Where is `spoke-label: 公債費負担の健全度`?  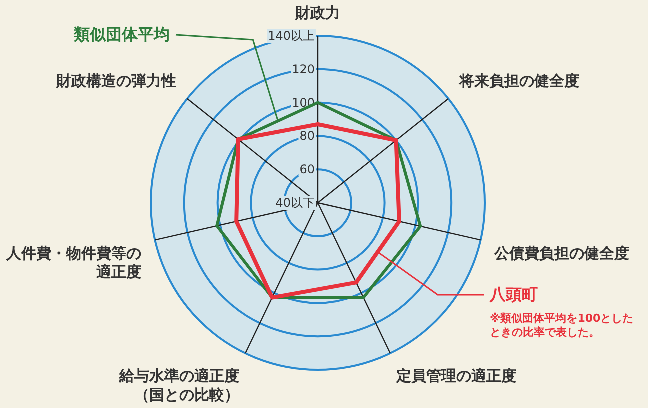
spoke-label: 公債費負担の健全度 is located at coordinates (561, 253).